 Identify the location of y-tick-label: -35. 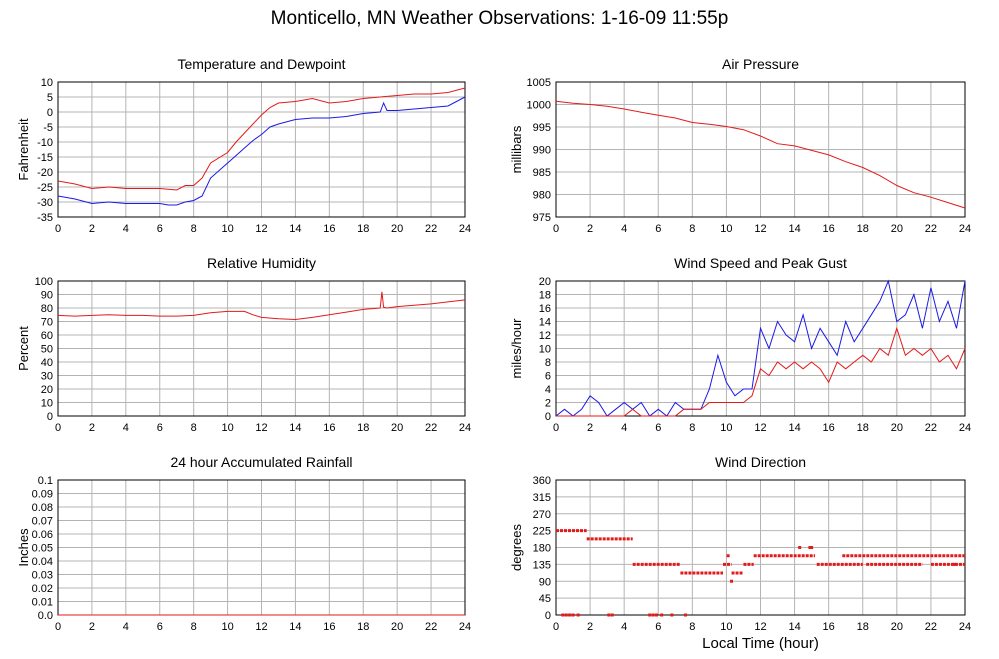
(45, 218).